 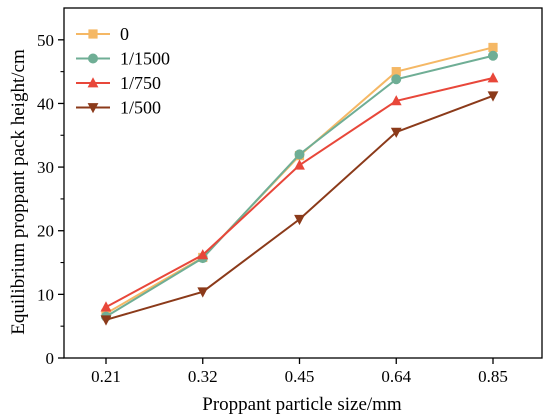 What do you see at coordinates (118, 108) in the screenshot?
I see `legend-item: 1/500` at bounding box center [118, 108].